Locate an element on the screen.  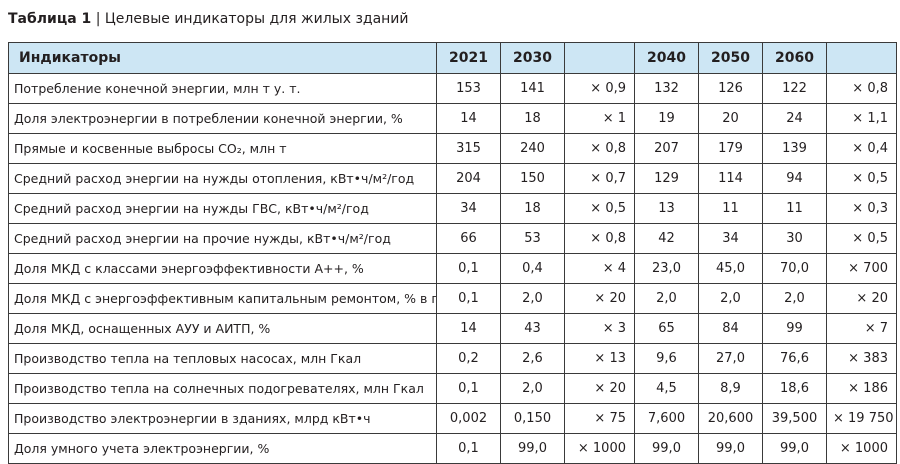
header-year-2050: 2050 is located at coordinates (730, 58).